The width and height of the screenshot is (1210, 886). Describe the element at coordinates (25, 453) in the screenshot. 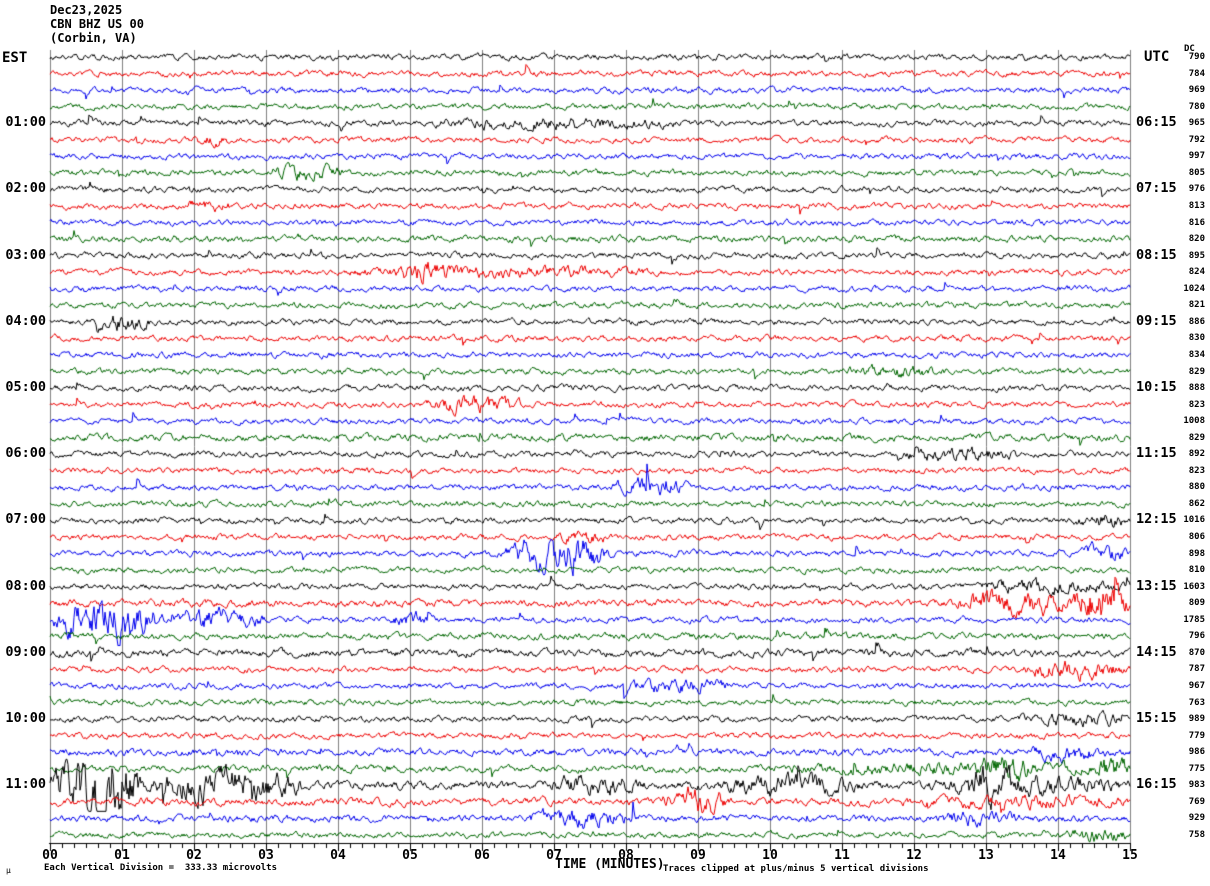

I see `left-time-label: 06:00` at that location.